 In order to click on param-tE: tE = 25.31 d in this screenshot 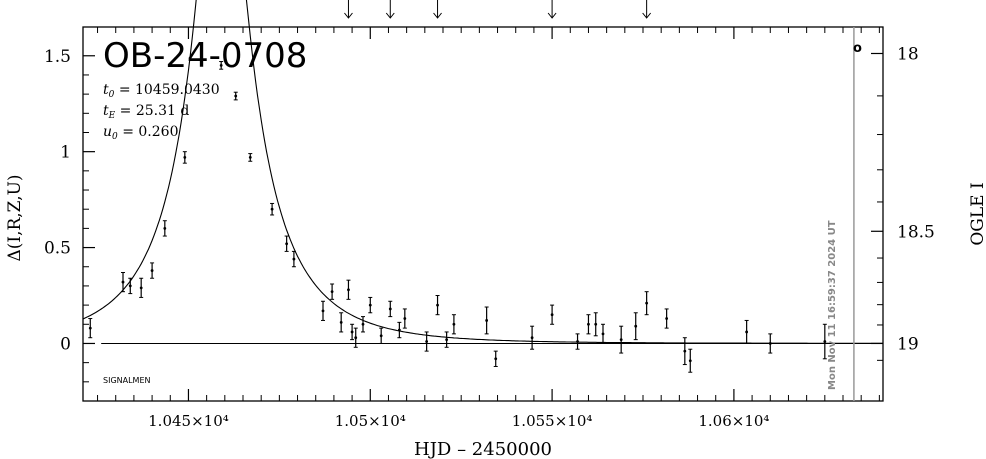, I will do `click(146, 112)`.